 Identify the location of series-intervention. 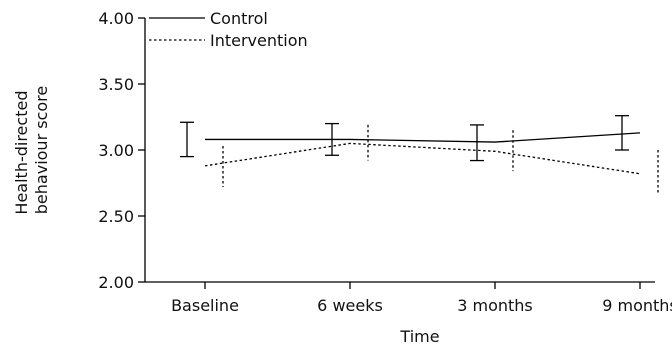
(431, 159).